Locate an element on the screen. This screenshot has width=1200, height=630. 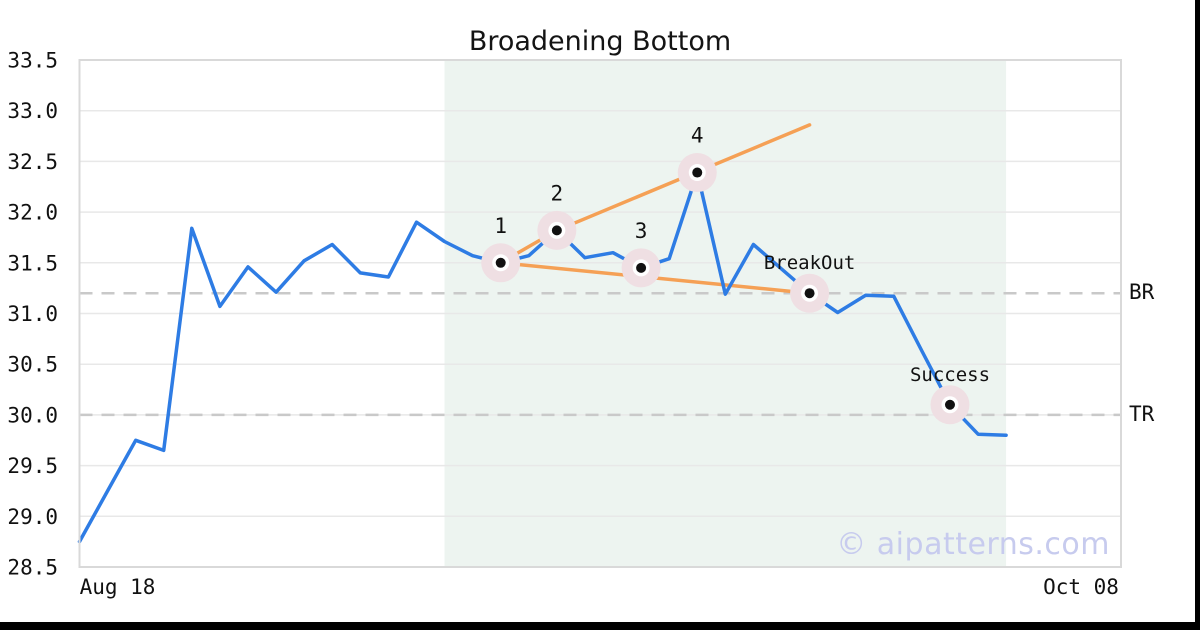
y-tick-label: 29.5 is located at coordinates (32, 466).